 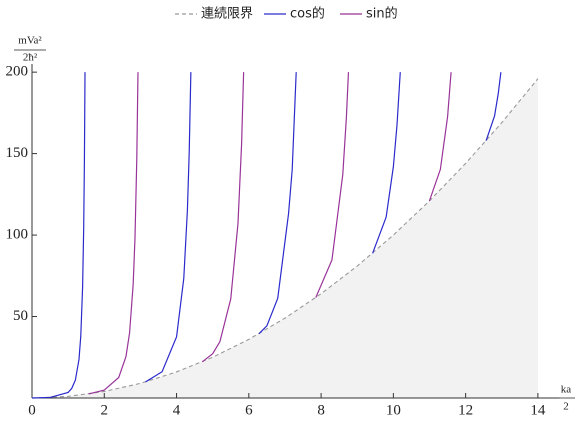 I want to click on x-tick-label: 10, so click(x=393, y=410).